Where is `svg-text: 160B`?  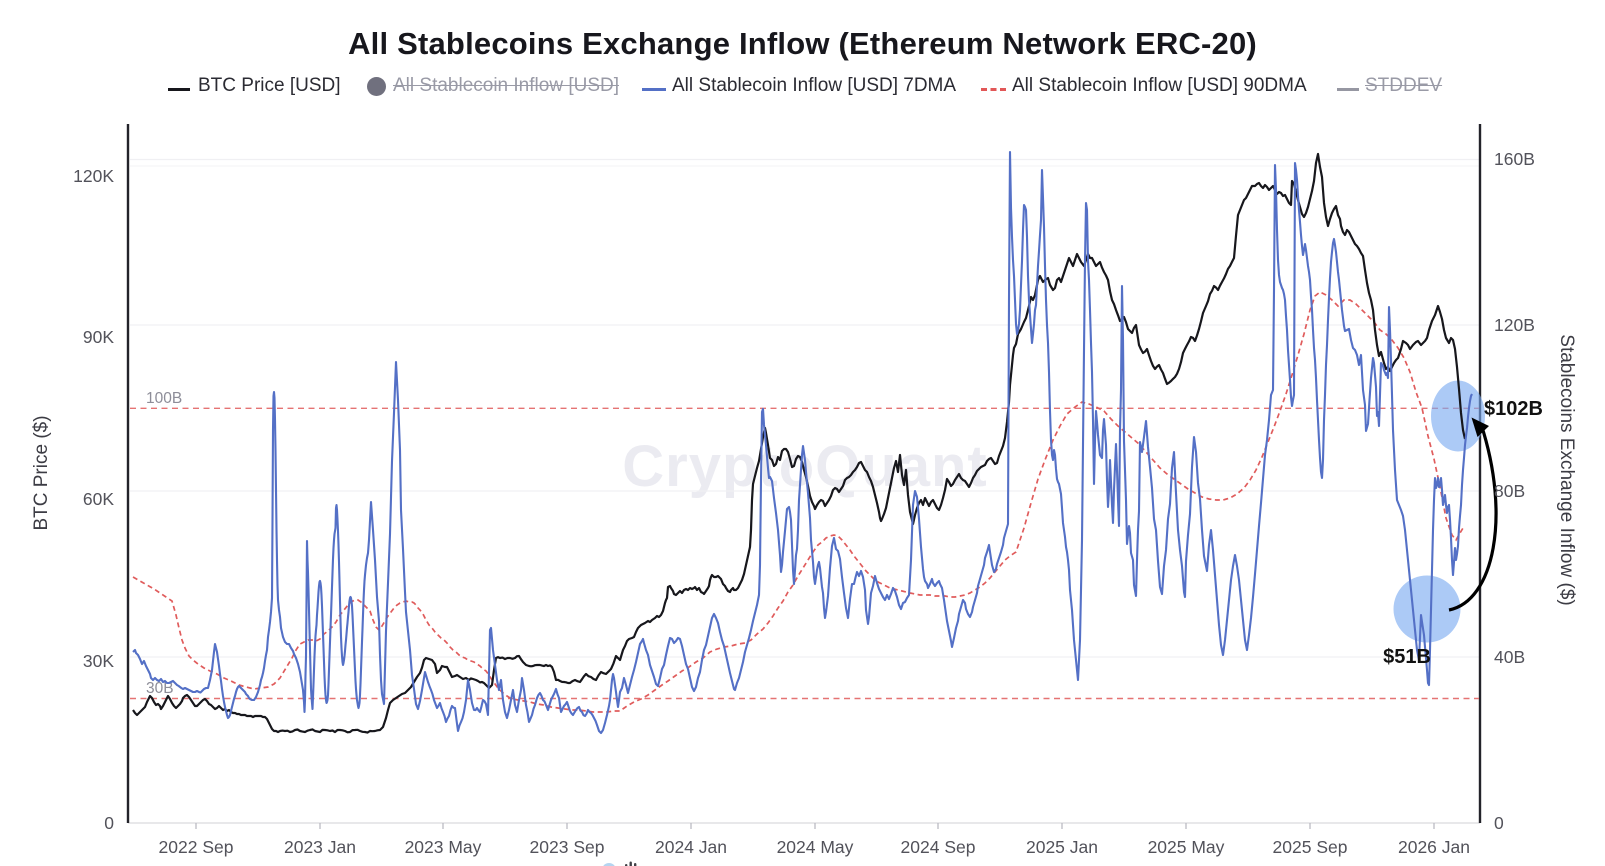 svg-text: 160B is located at coordinates (1514, 159).